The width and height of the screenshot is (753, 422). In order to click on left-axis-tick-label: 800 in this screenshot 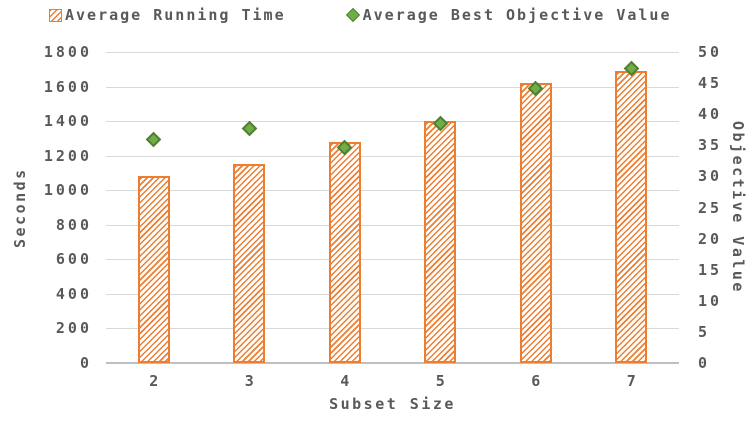, I will do `click(73, 224)`.